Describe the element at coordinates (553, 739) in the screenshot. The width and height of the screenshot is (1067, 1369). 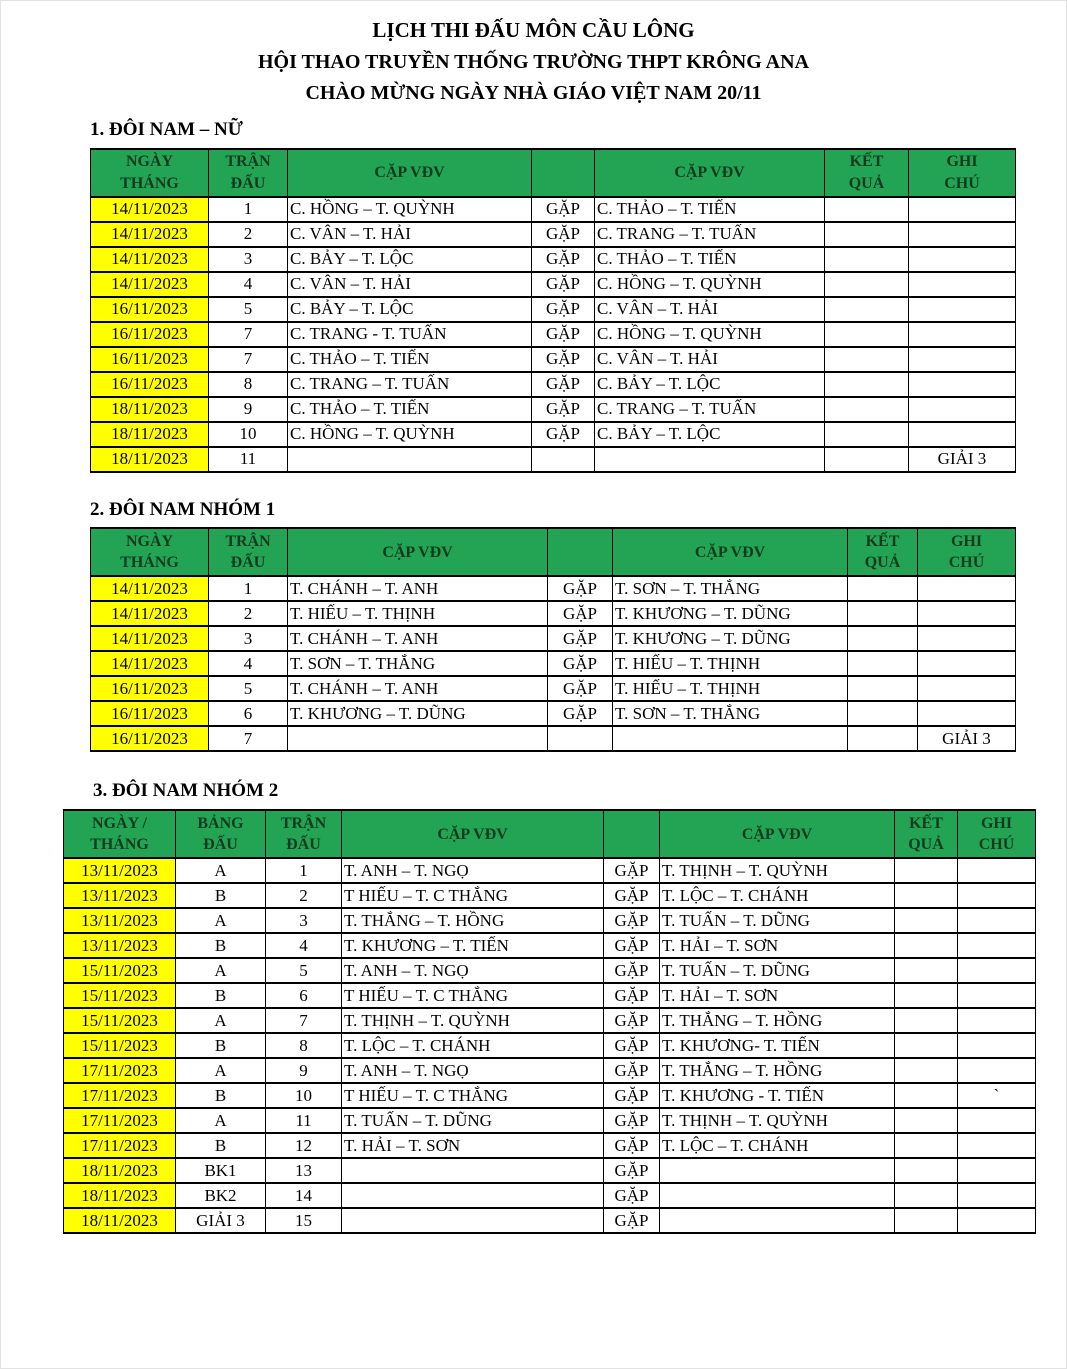
I see `table-row: 16/11/2023 7 GIẢI 3` at that location.